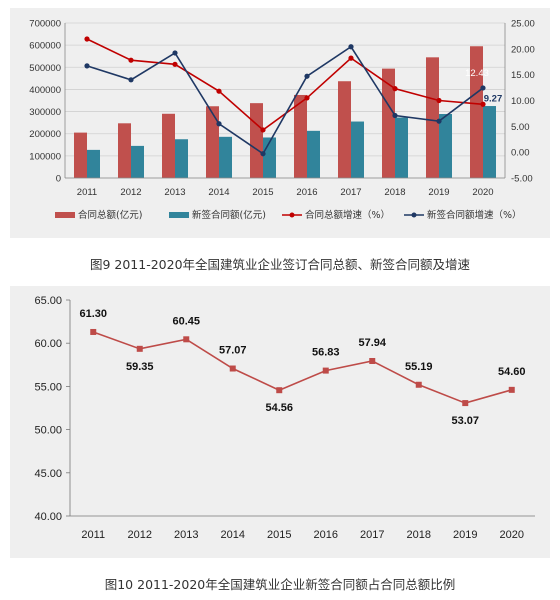 Image resolution: width=560 pixels, height=600 pixels. What do you see at coordinates (523, 101) in the screenshot?
I see `y-right-tick-label: 10.00` at bounding box center [523, 101].